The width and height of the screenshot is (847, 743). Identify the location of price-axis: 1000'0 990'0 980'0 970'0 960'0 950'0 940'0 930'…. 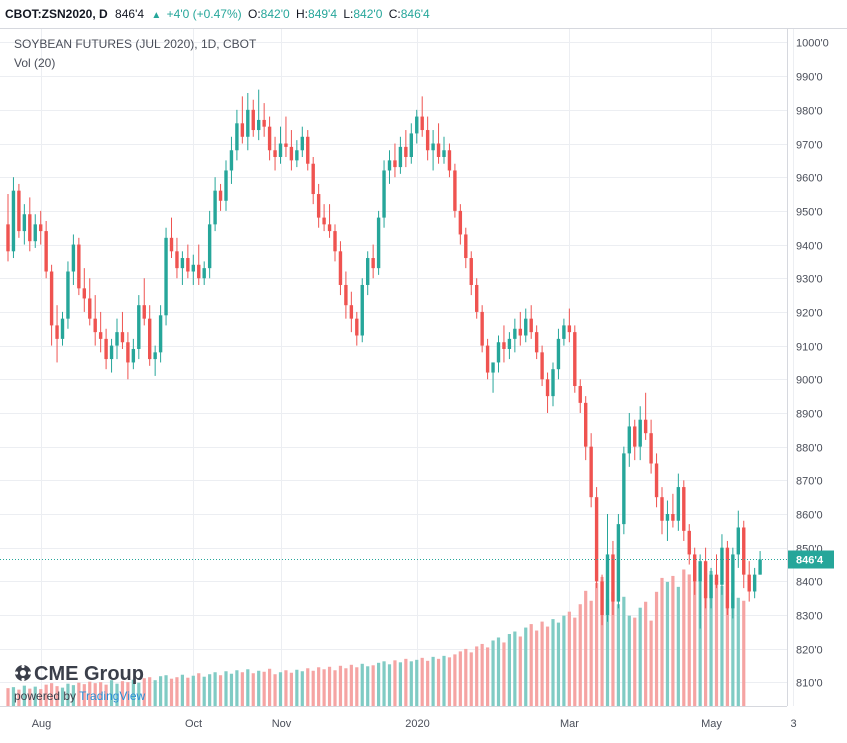
(812, 364).